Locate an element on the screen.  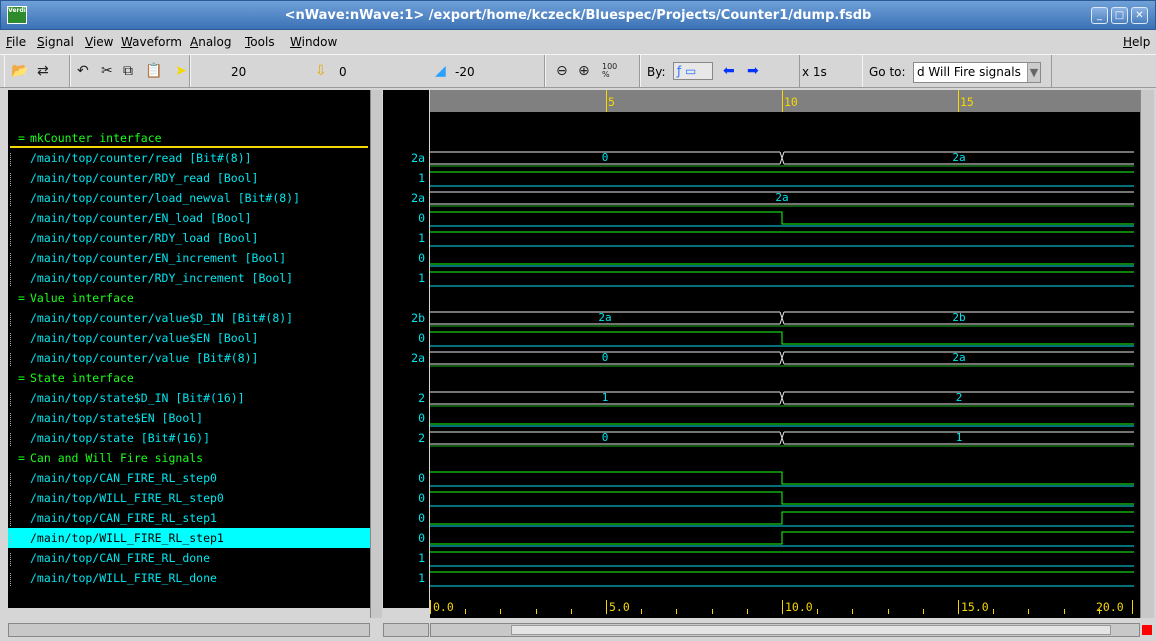
signal-row: /main/top/counter/value [Bit#(8)] is located at coordinates (189, 358).